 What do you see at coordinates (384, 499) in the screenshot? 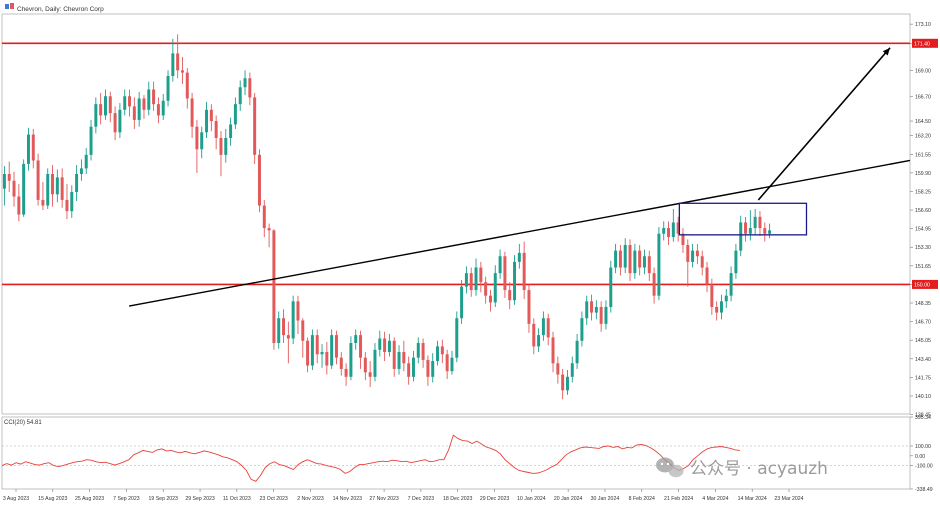
I see `x-tick-label: 27 Nov 2023` at bounding box center [384, 499].